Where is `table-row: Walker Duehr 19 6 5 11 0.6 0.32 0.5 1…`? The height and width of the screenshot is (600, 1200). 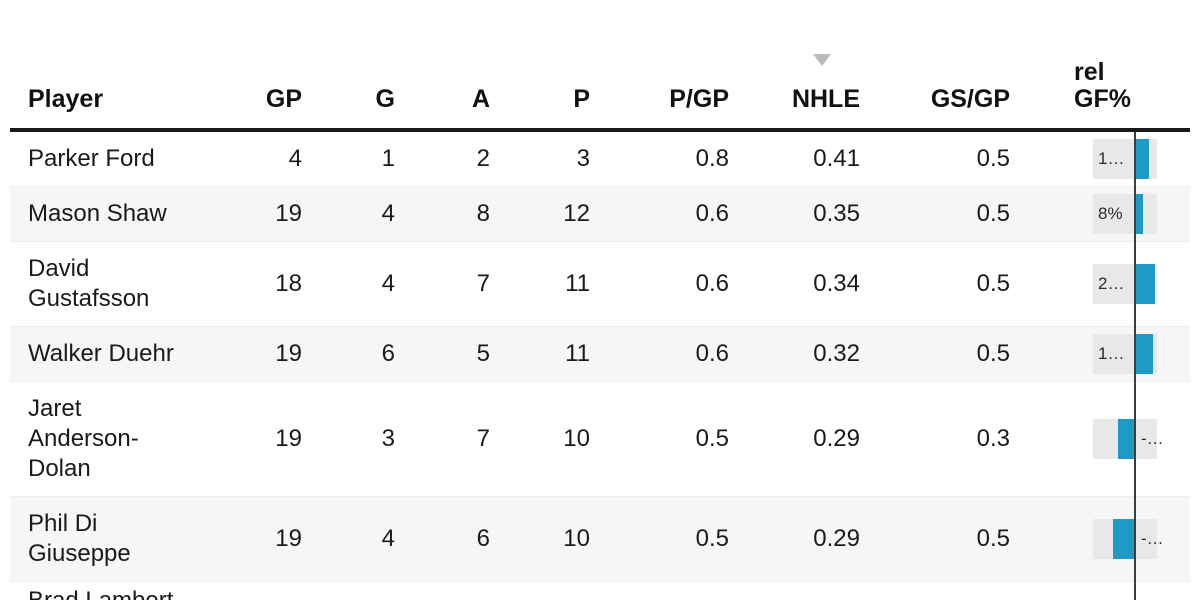
table-row: Walker Duehr 19 6 5 11 0.6 0.32 0.5 1… is located at coordinates (600, 353).